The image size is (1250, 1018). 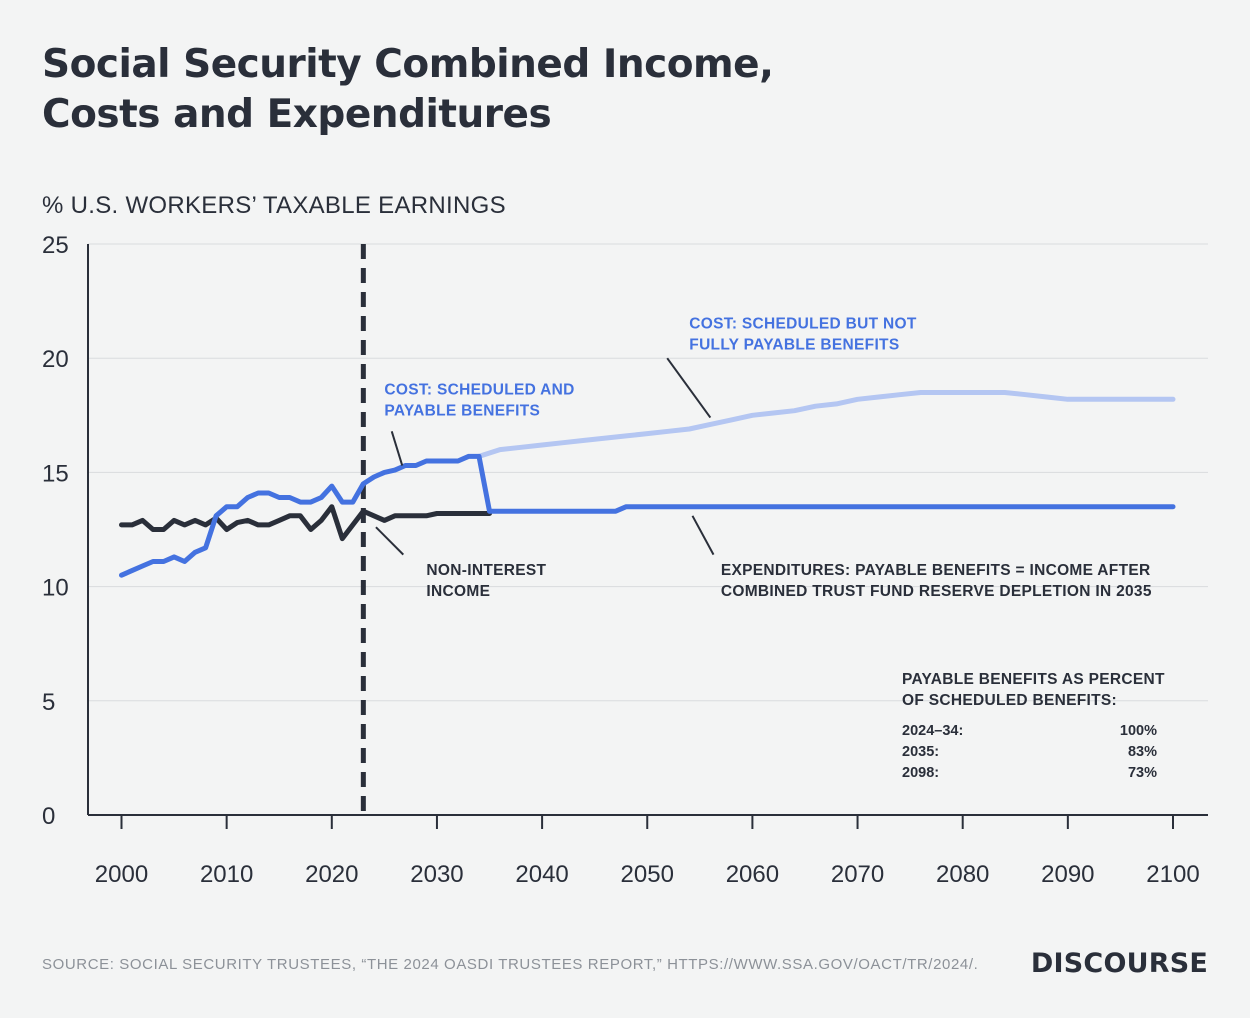 I want to click on x-tick-label: 2050, so click(x=647, y=874).